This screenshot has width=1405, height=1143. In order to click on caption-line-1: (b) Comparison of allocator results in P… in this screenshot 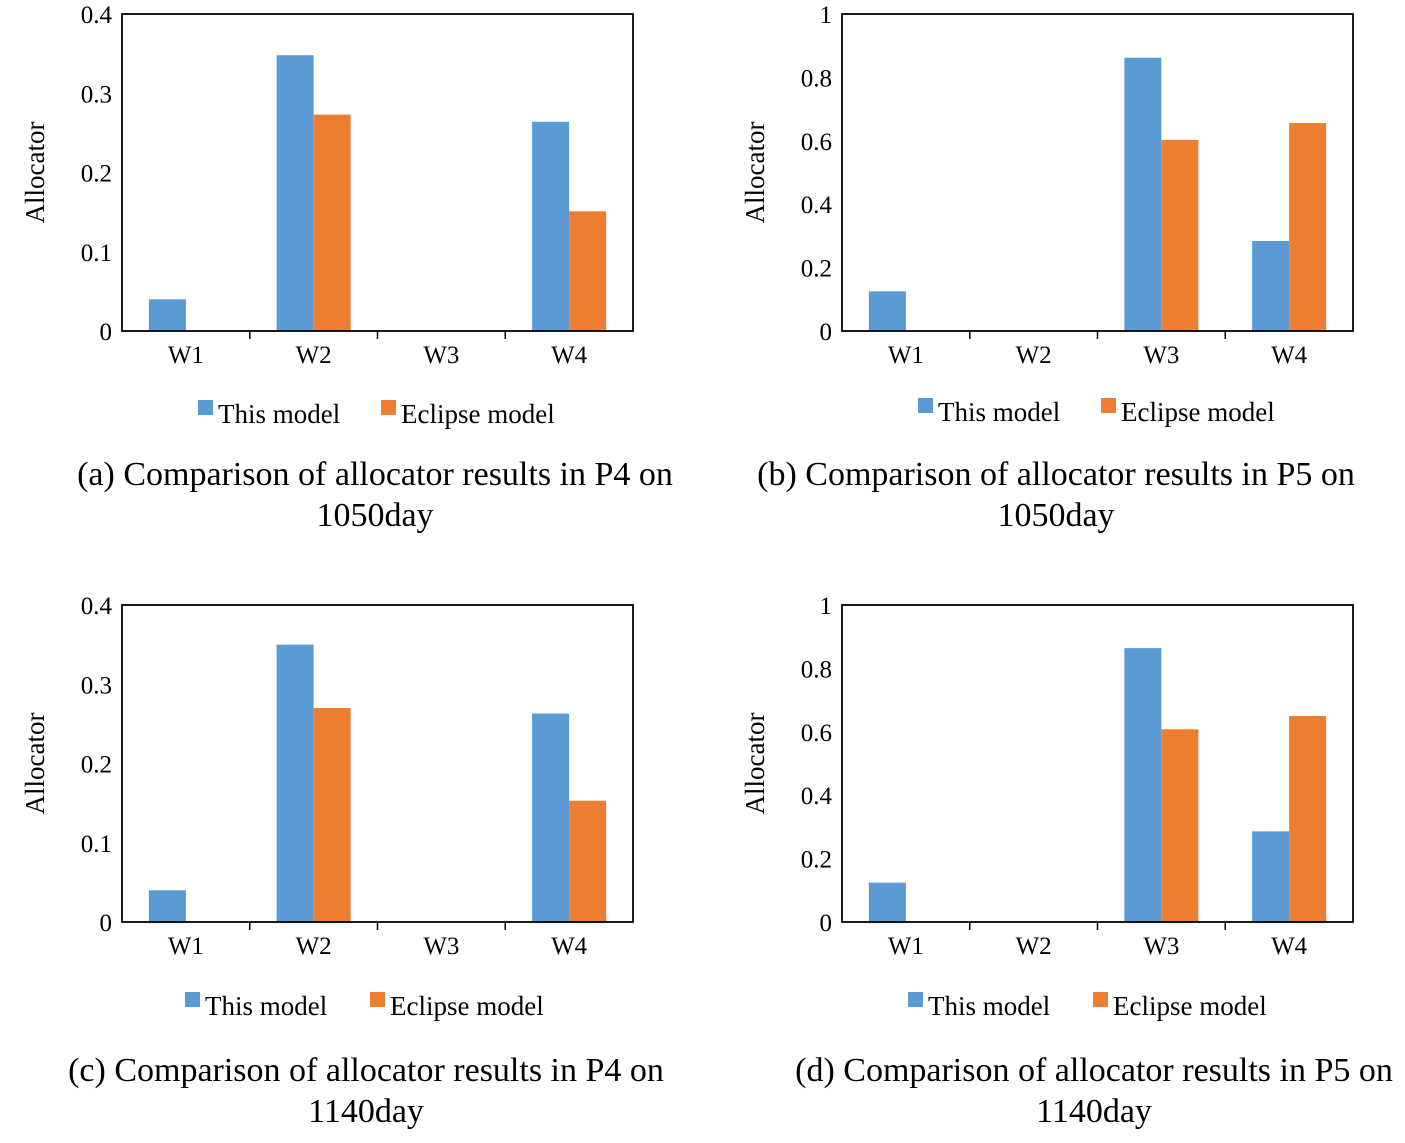, I will do `click(1056, 474)`.